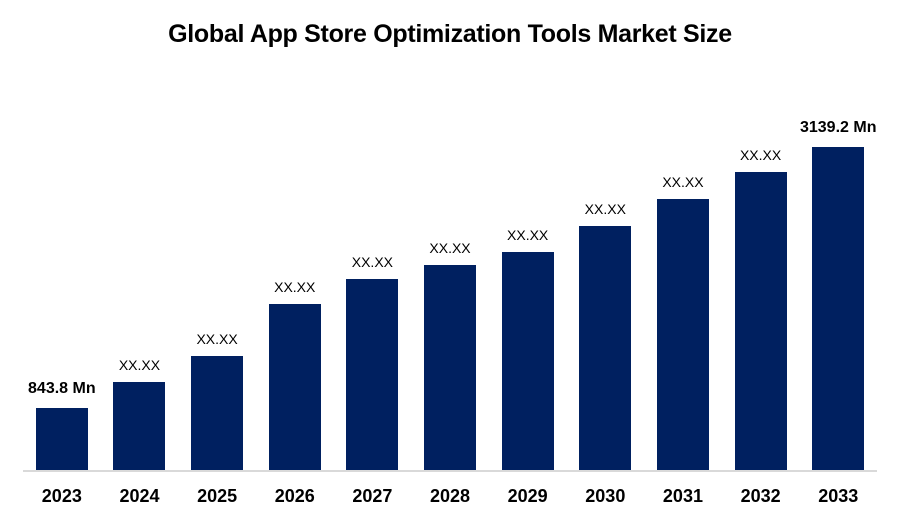  I want to click on bar-group-2033: 3139.2 Mn, so click(838, 295).